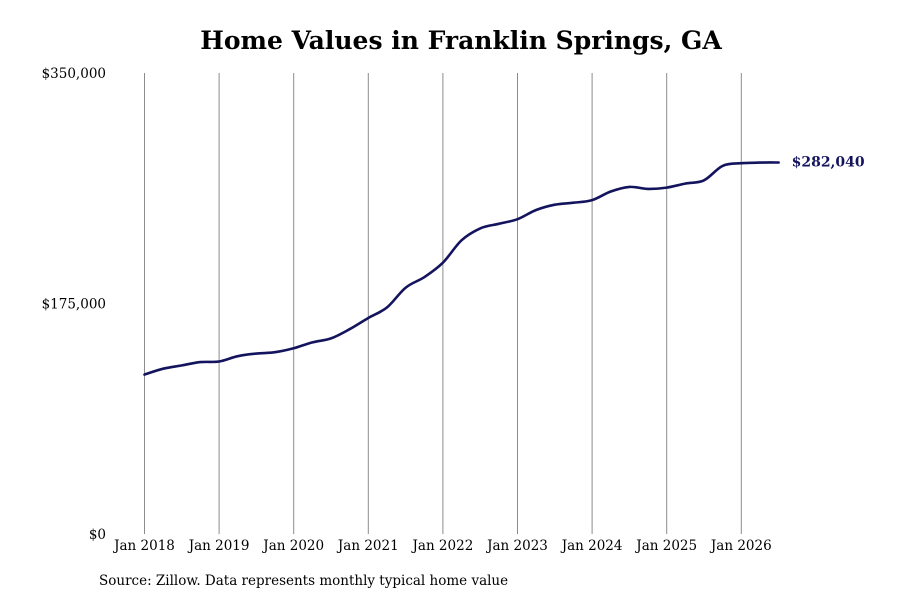 This screenshot has height=600, width=900. I want to click on y-tick-label: $175,000, so click(74, 305).